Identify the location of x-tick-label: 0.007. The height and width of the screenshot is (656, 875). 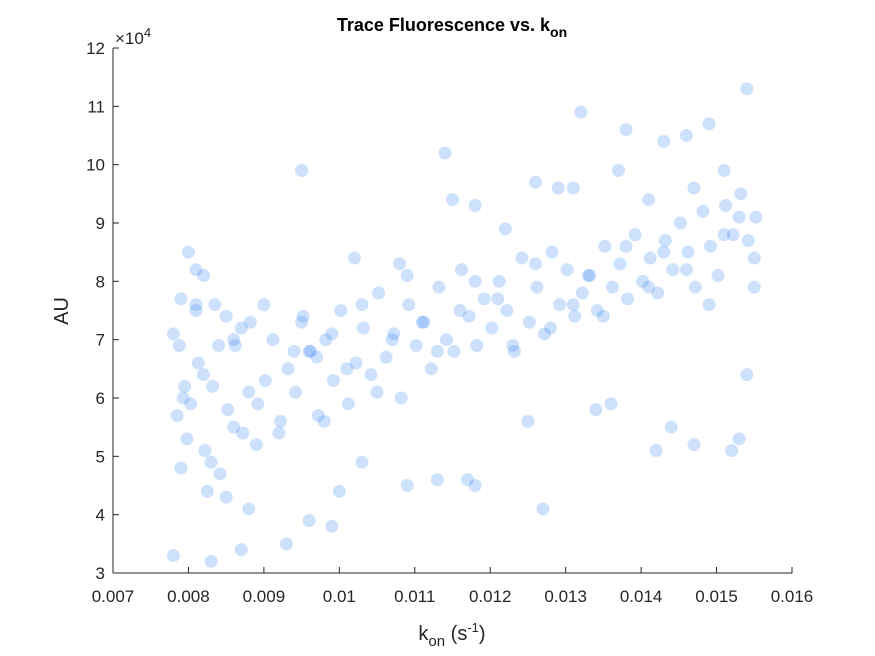
(113, 596).